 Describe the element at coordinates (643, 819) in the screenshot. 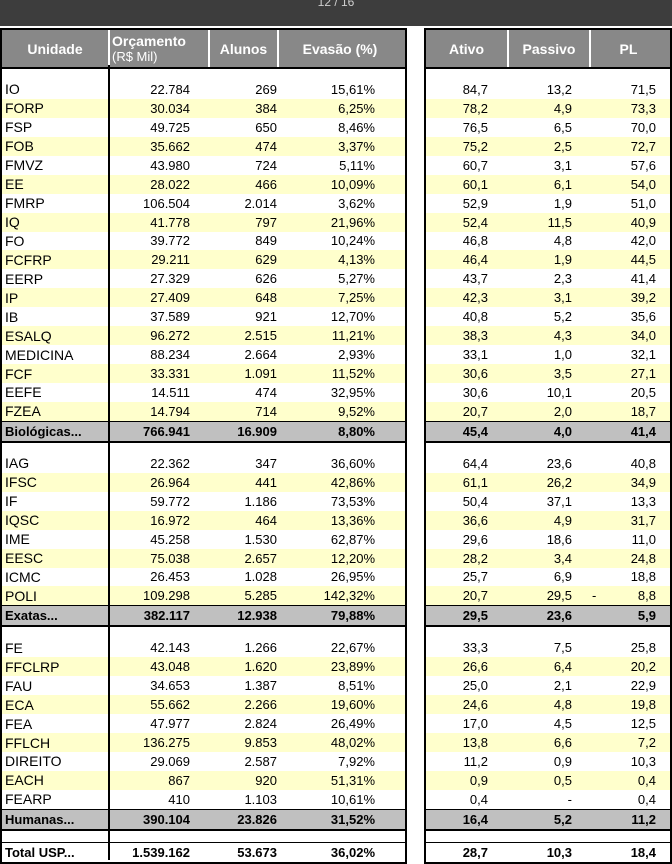

I see `pl-number: 11,2` at that location.